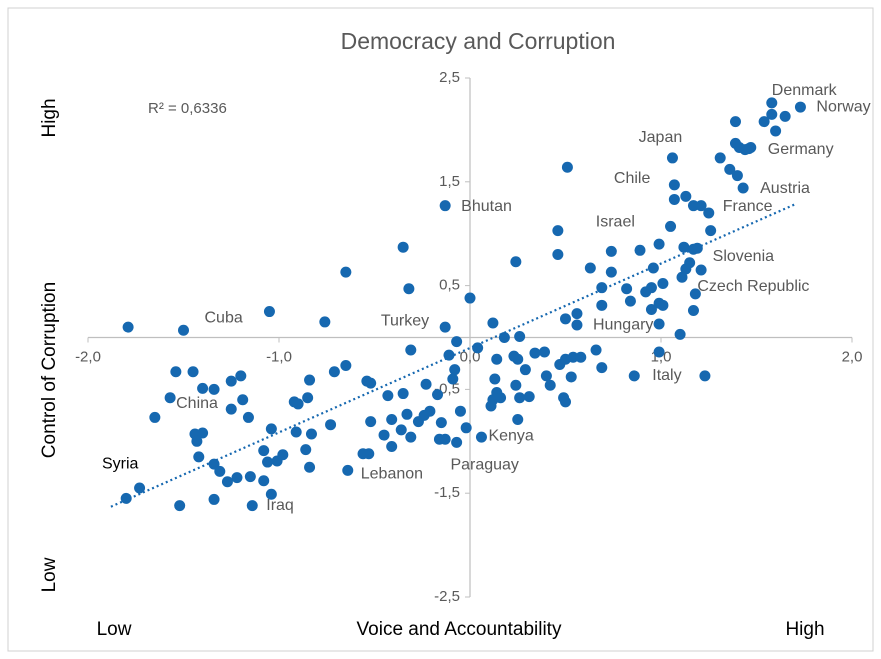  I want to click on y-tick-label: 1,5, so click(449, 181).